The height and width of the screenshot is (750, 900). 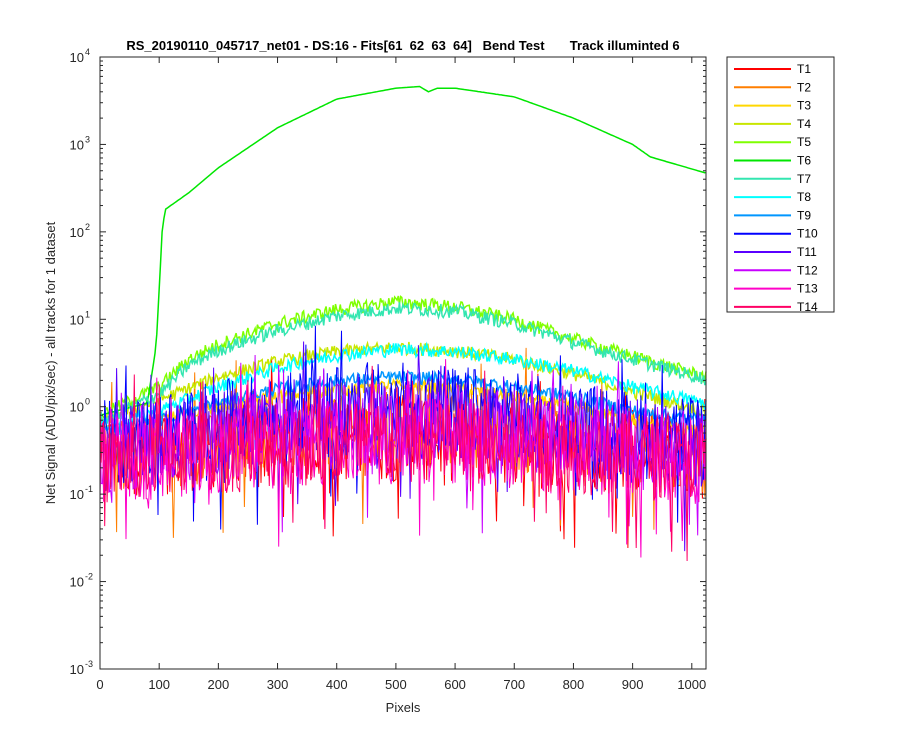 I want to click on x-tick-label: 1000, so click(x=691, y=684).